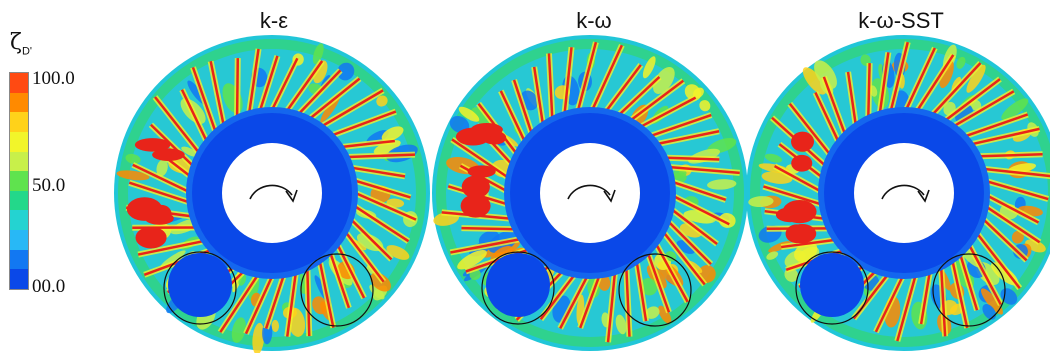 This screenshot has width=1050, height=353. Describe the element at coordinates (274, 20) in the screenshot. I see `panel-title-k-epsilon: k-ε` at that location.